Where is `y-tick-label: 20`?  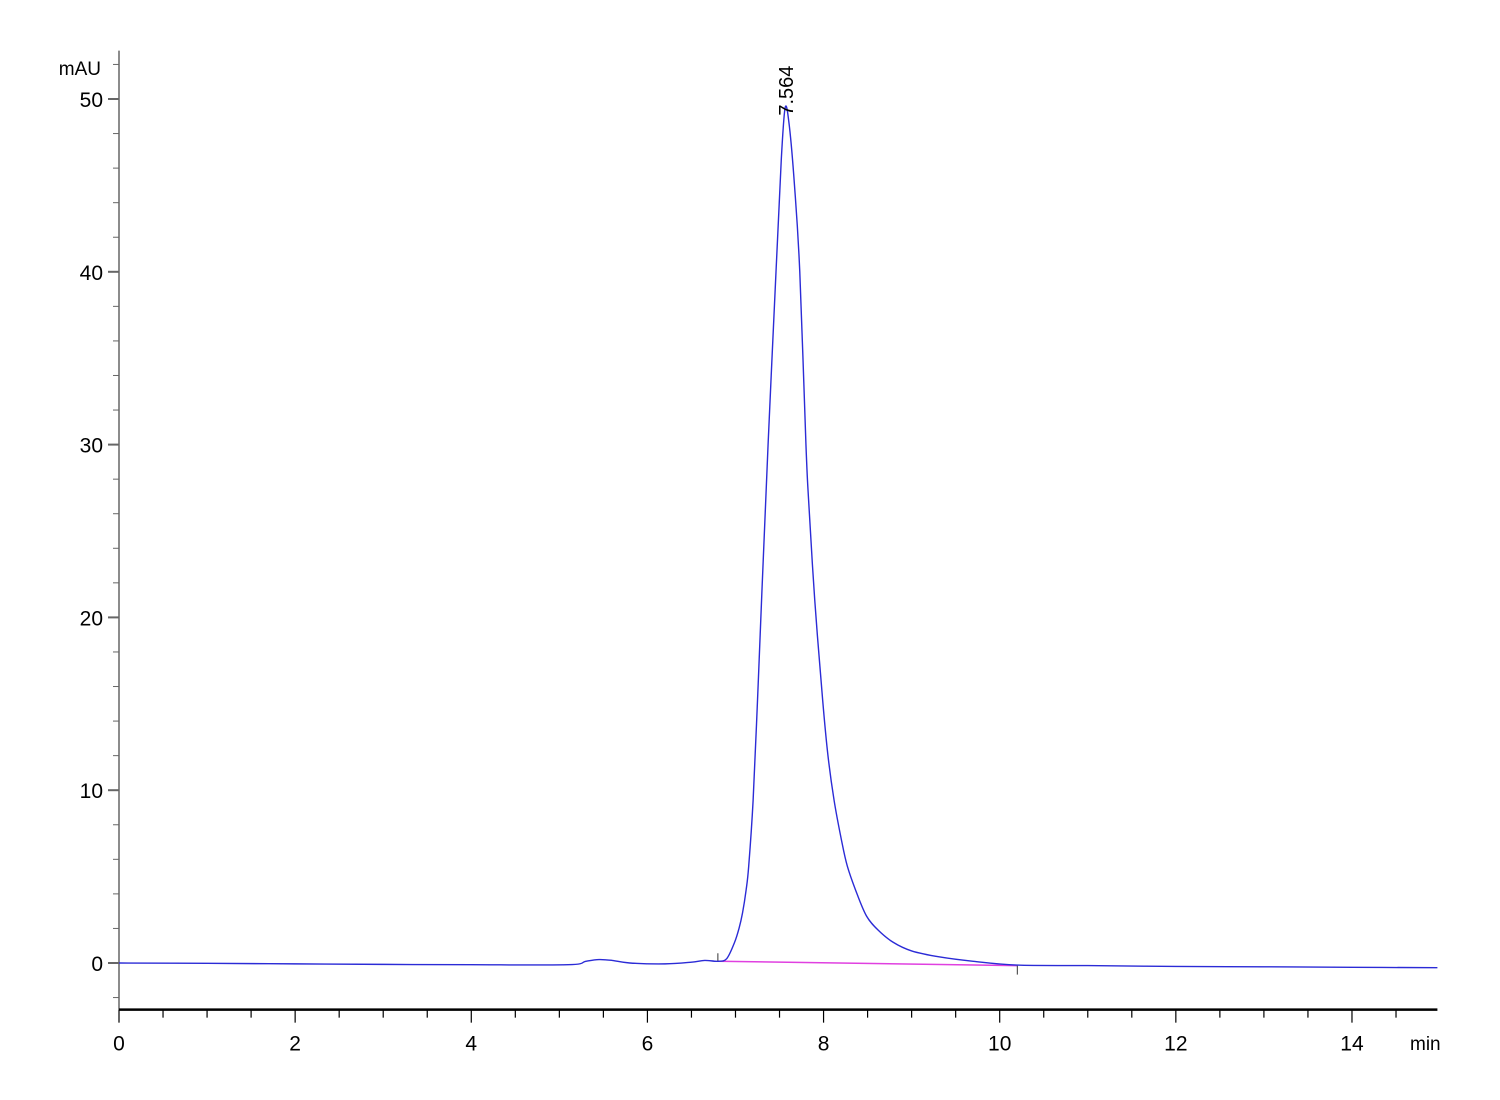
y-tick-label: 20 is located at coordinates (91, 618).